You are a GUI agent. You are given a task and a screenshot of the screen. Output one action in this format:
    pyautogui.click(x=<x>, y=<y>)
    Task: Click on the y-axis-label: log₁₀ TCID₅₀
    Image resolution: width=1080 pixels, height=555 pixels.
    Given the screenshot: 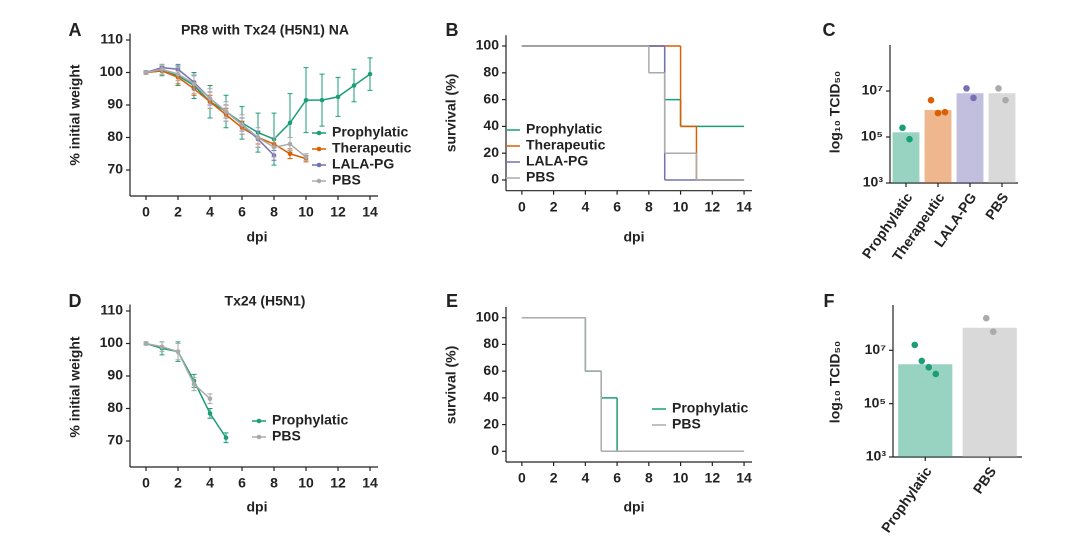 What is the action you would take?
    pyautogui.click(x=835, y=112)
    